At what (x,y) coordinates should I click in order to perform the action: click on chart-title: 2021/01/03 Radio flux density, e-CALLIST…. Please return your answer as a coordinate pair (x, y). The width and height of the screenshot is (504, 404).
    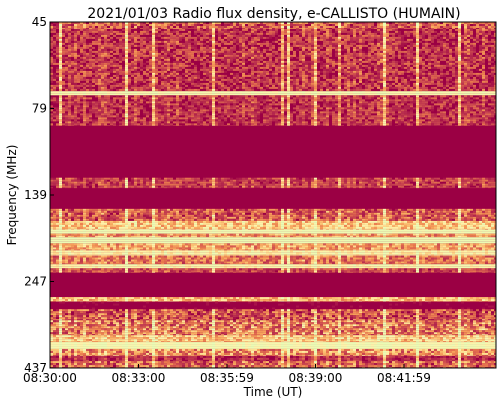
    Looking at the image, I should click on (273, 14).